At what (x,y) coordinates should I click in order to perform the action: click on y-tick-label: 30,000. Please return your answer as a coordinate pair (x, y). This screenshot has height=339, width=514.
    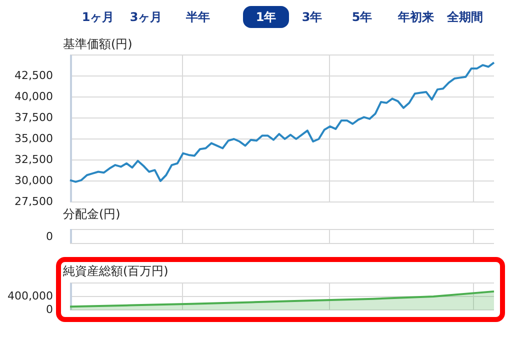
    Looking at the image, I should click on (33, 180).